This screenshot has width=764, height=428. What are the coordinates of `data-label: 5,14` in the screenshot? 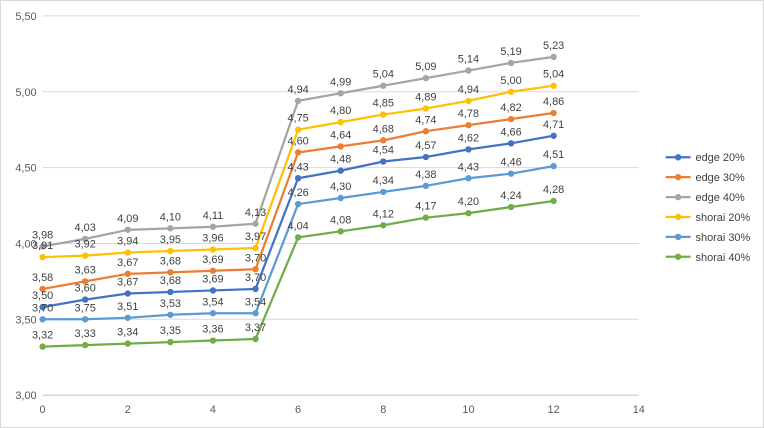 It's located at (468, 60).